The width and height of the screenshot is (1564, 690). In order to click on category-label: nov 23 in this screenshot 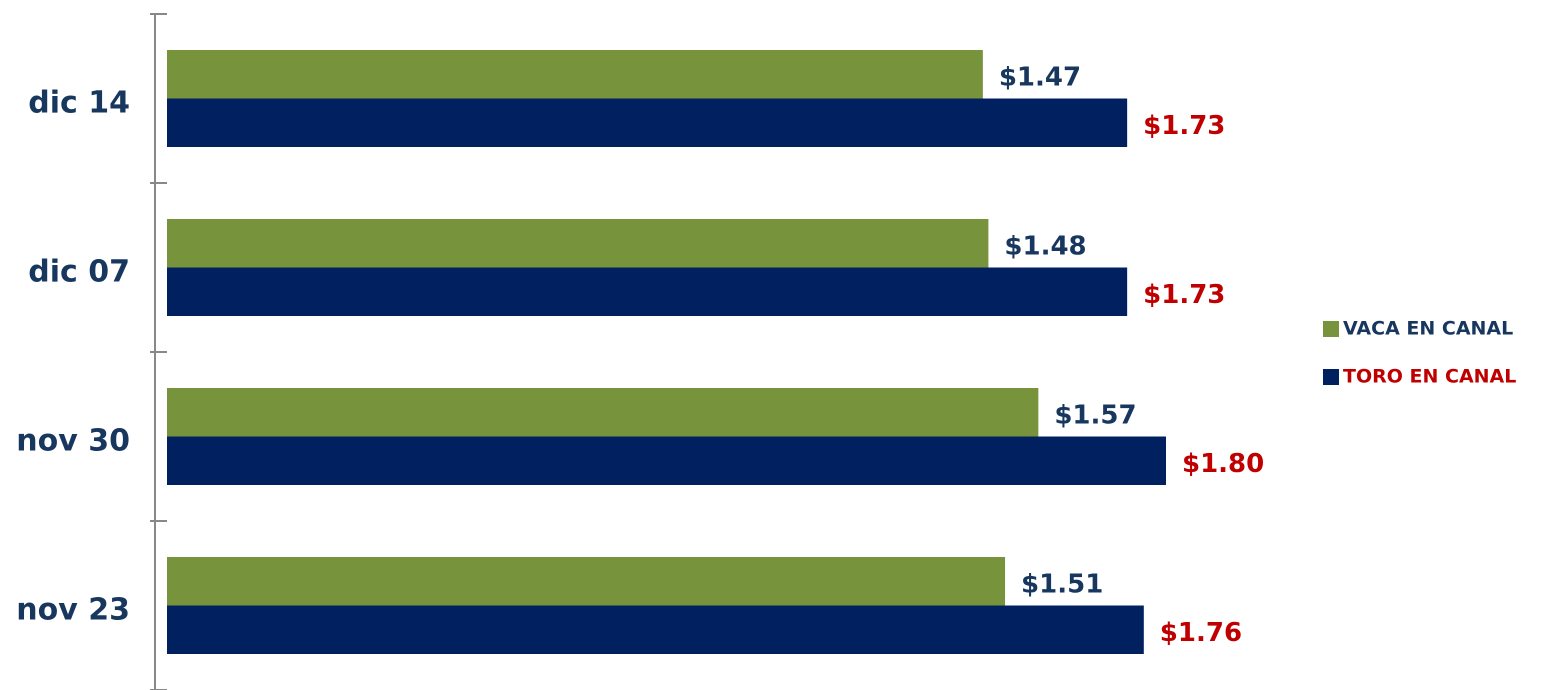, I will do `click(73, 610)`.